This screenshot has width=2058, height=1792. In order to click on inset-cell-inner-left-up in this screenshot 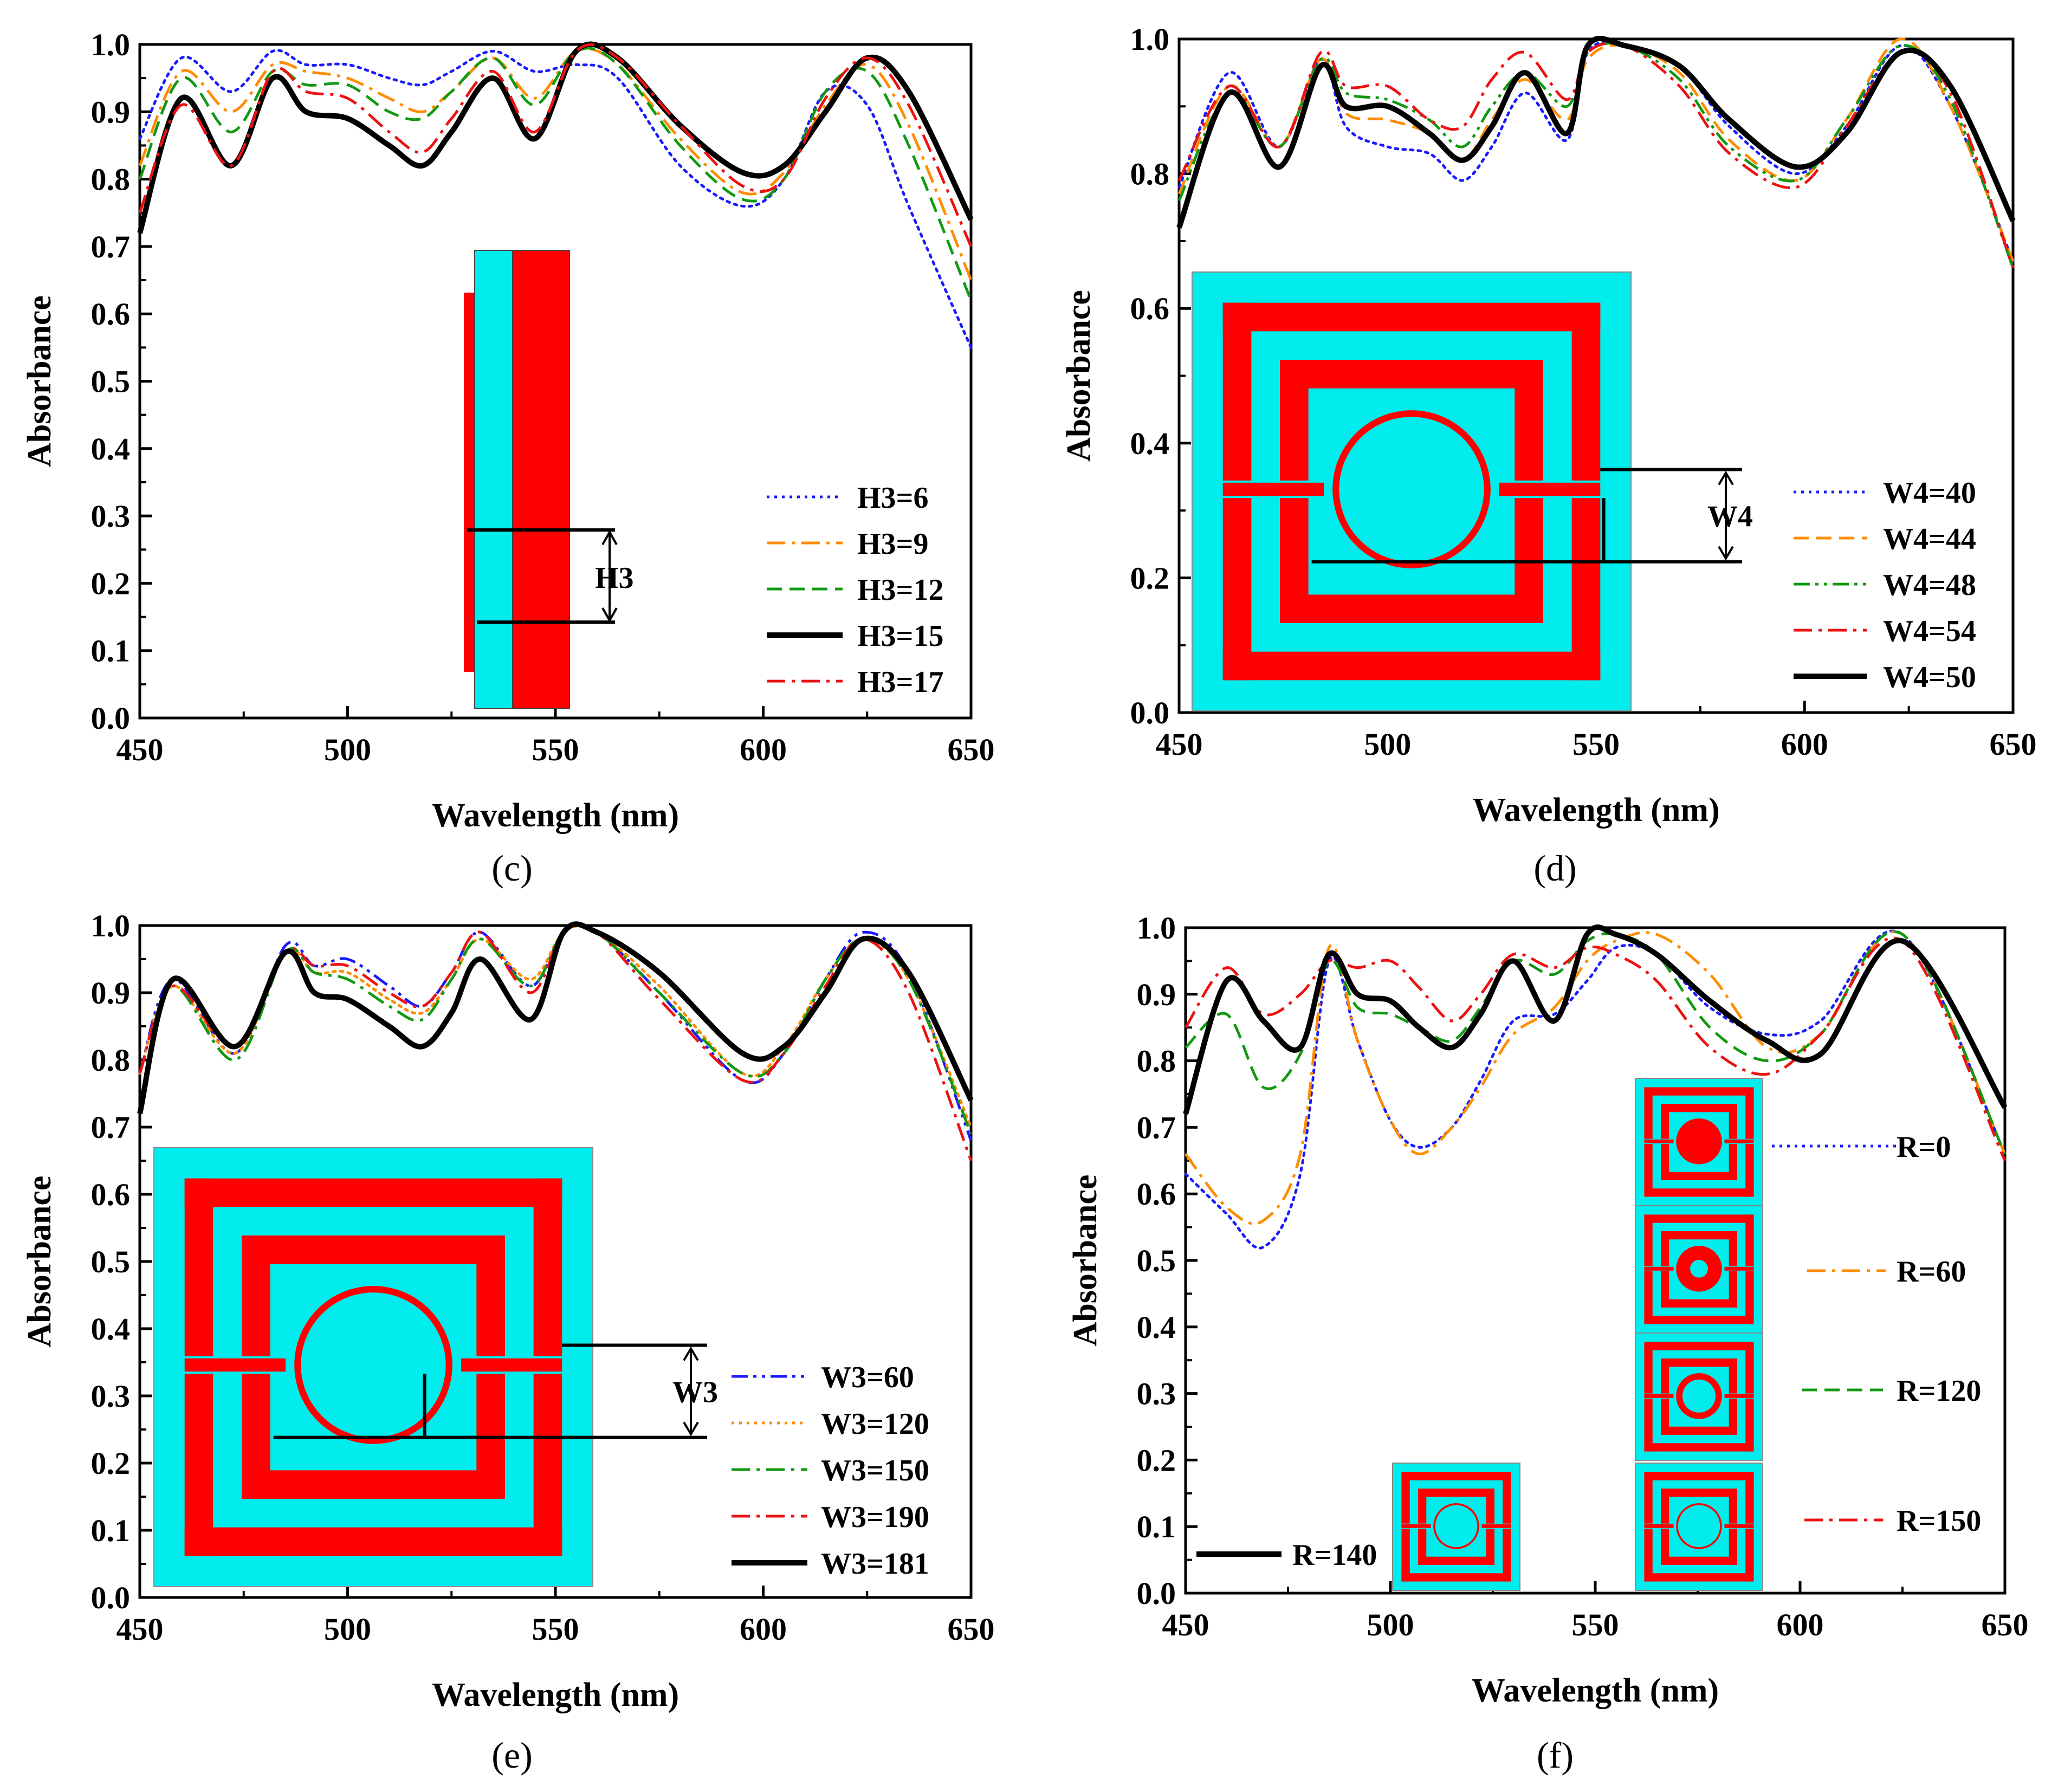, I will do `click(1294, 420)`.